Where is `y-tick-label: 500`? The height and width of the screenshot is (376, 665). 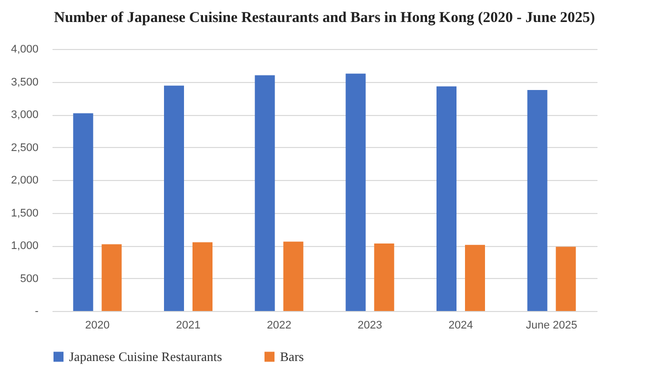 y-tick-label: 500 is located at coordinates (29, 278).